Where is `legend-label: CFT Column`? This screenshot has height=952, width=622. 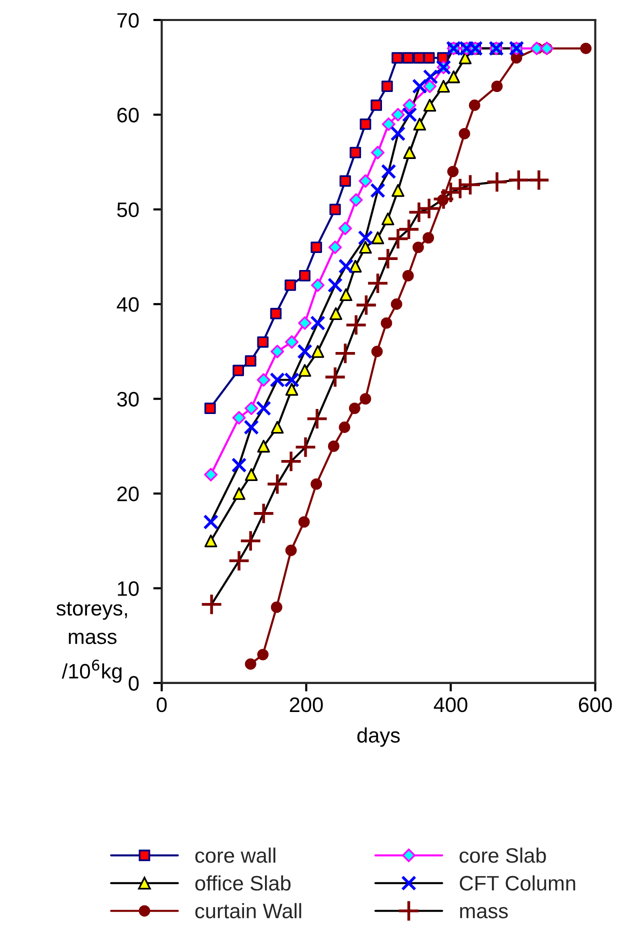
legend-label: CFT Column is located at coordinates (518, 883).